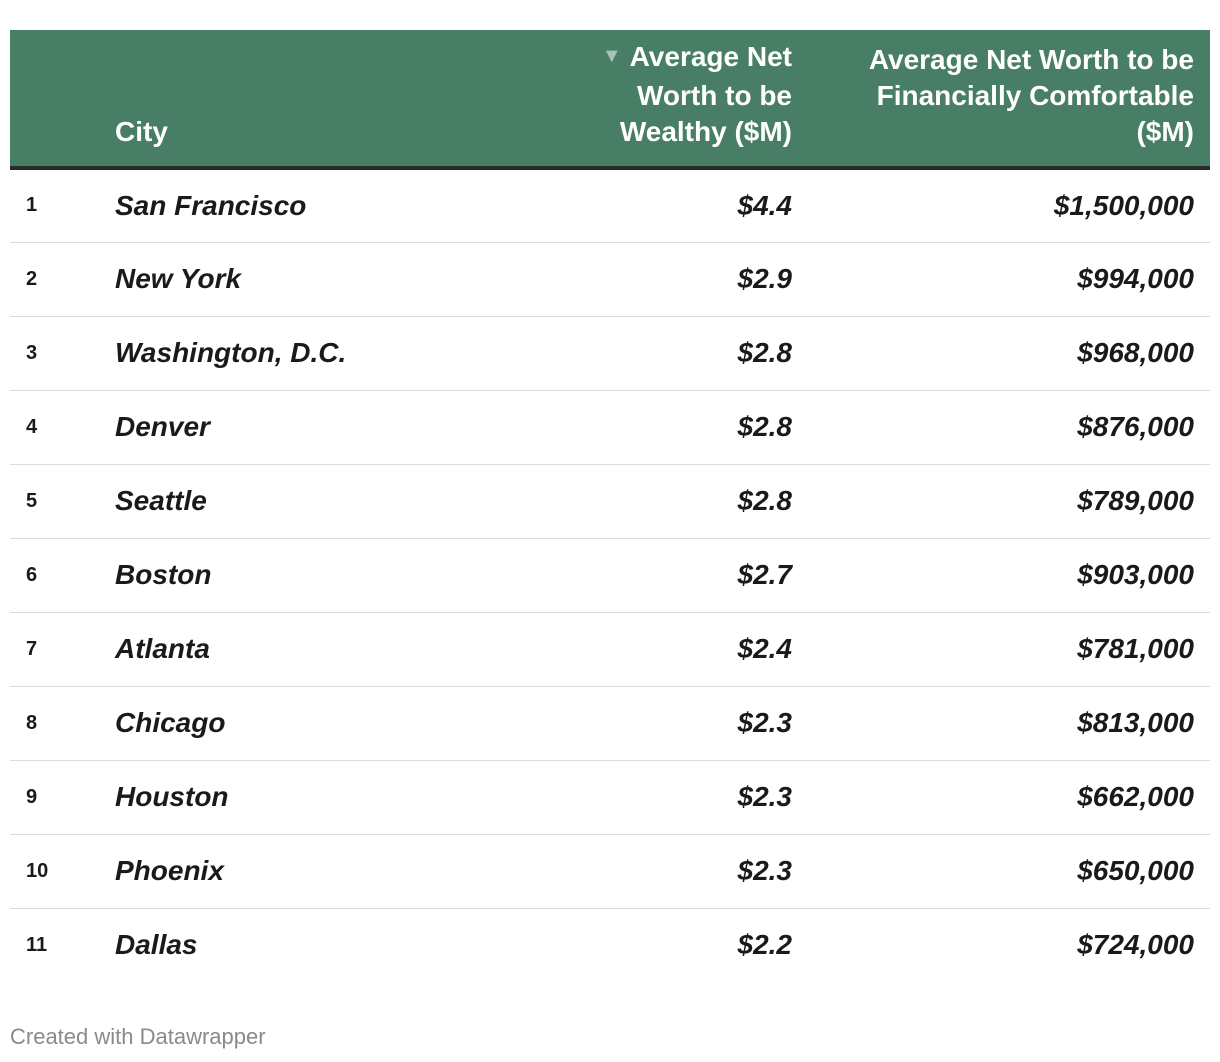 This screenshot has width=1220, height=1062. Describe the element at coordinates (1135, 796) in the screenshot. I see `comfortable-value-cell: $662,000` at that location.